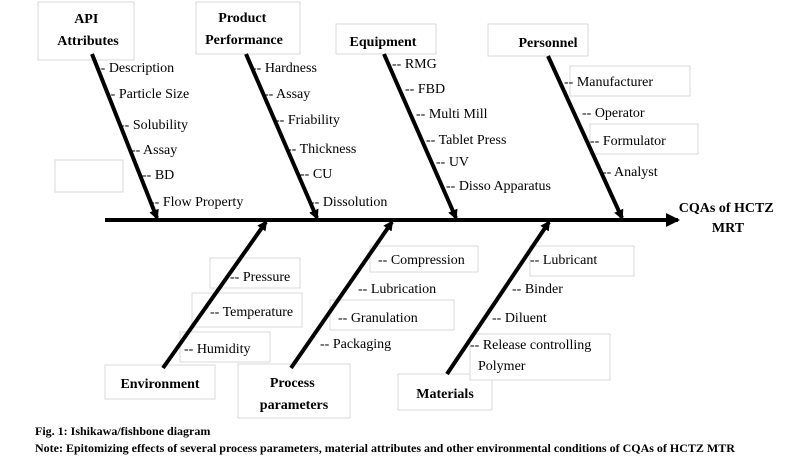 The image size is (808, 460). Describe the element at coordinates (294, 394) in the screenshot. I see `process-label: Process parameters` at that location.